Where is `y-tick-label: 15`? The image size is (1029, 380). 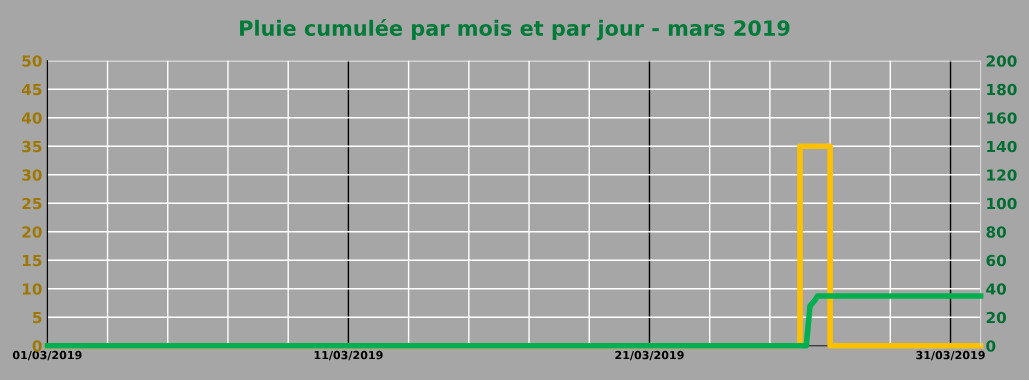 y-tick-label: 15 is located at coordinates (32, 260).